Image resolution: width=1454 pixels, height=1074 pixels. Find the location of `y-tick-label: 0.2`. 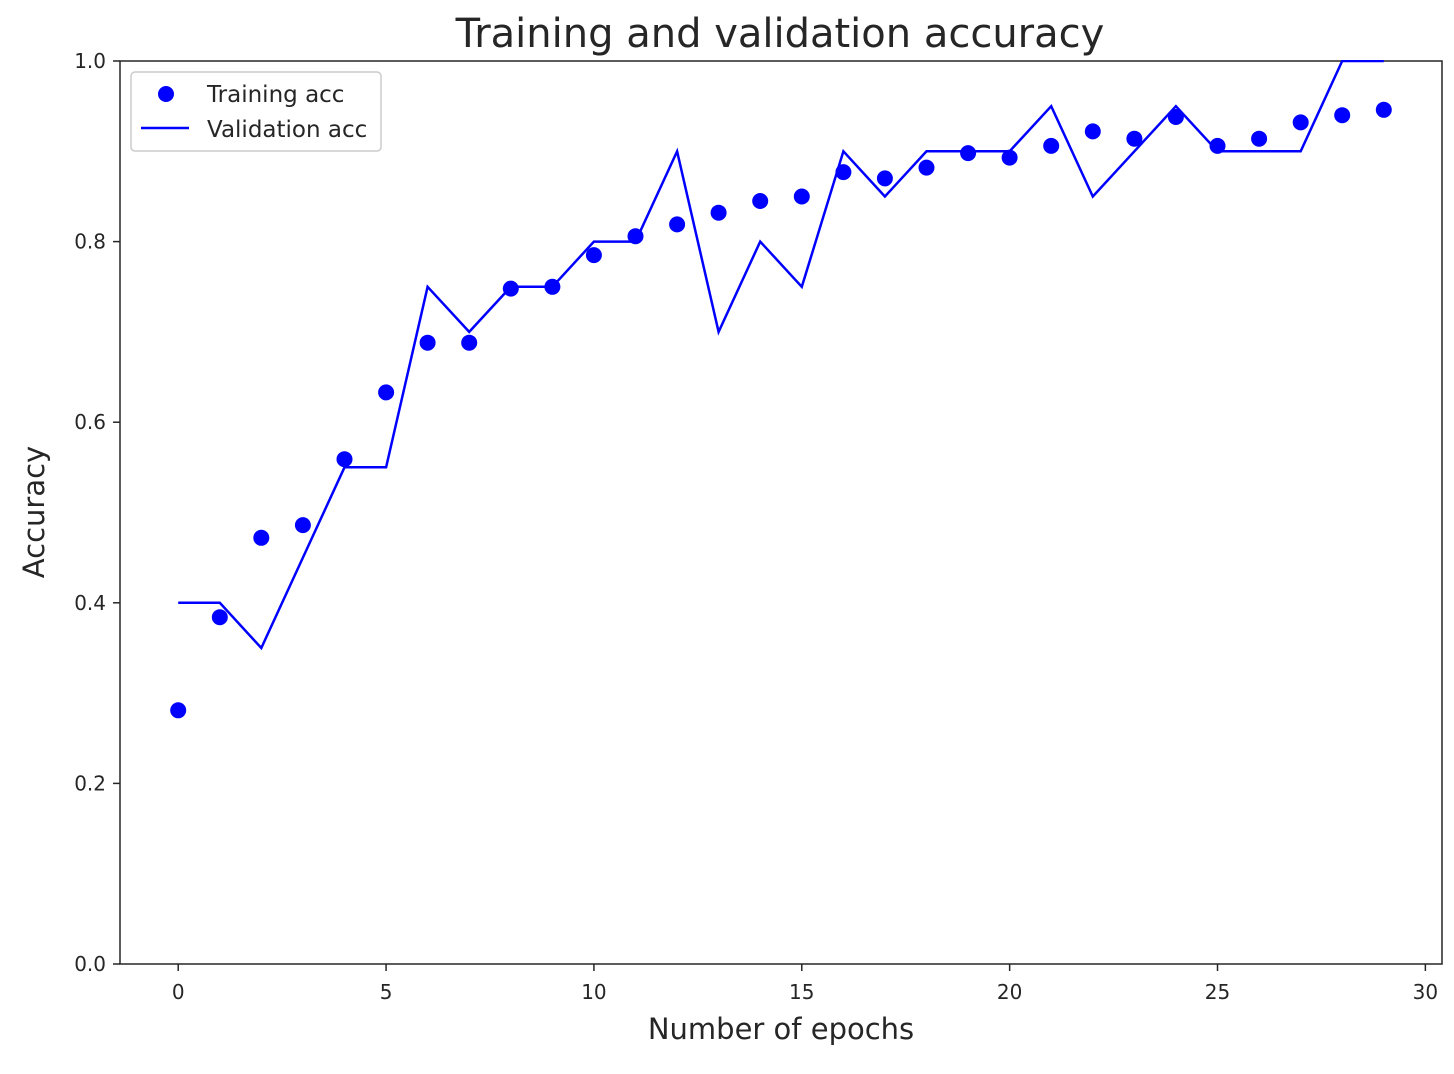

y-tick-label: 0.2 is located at coordinates (90, 783).